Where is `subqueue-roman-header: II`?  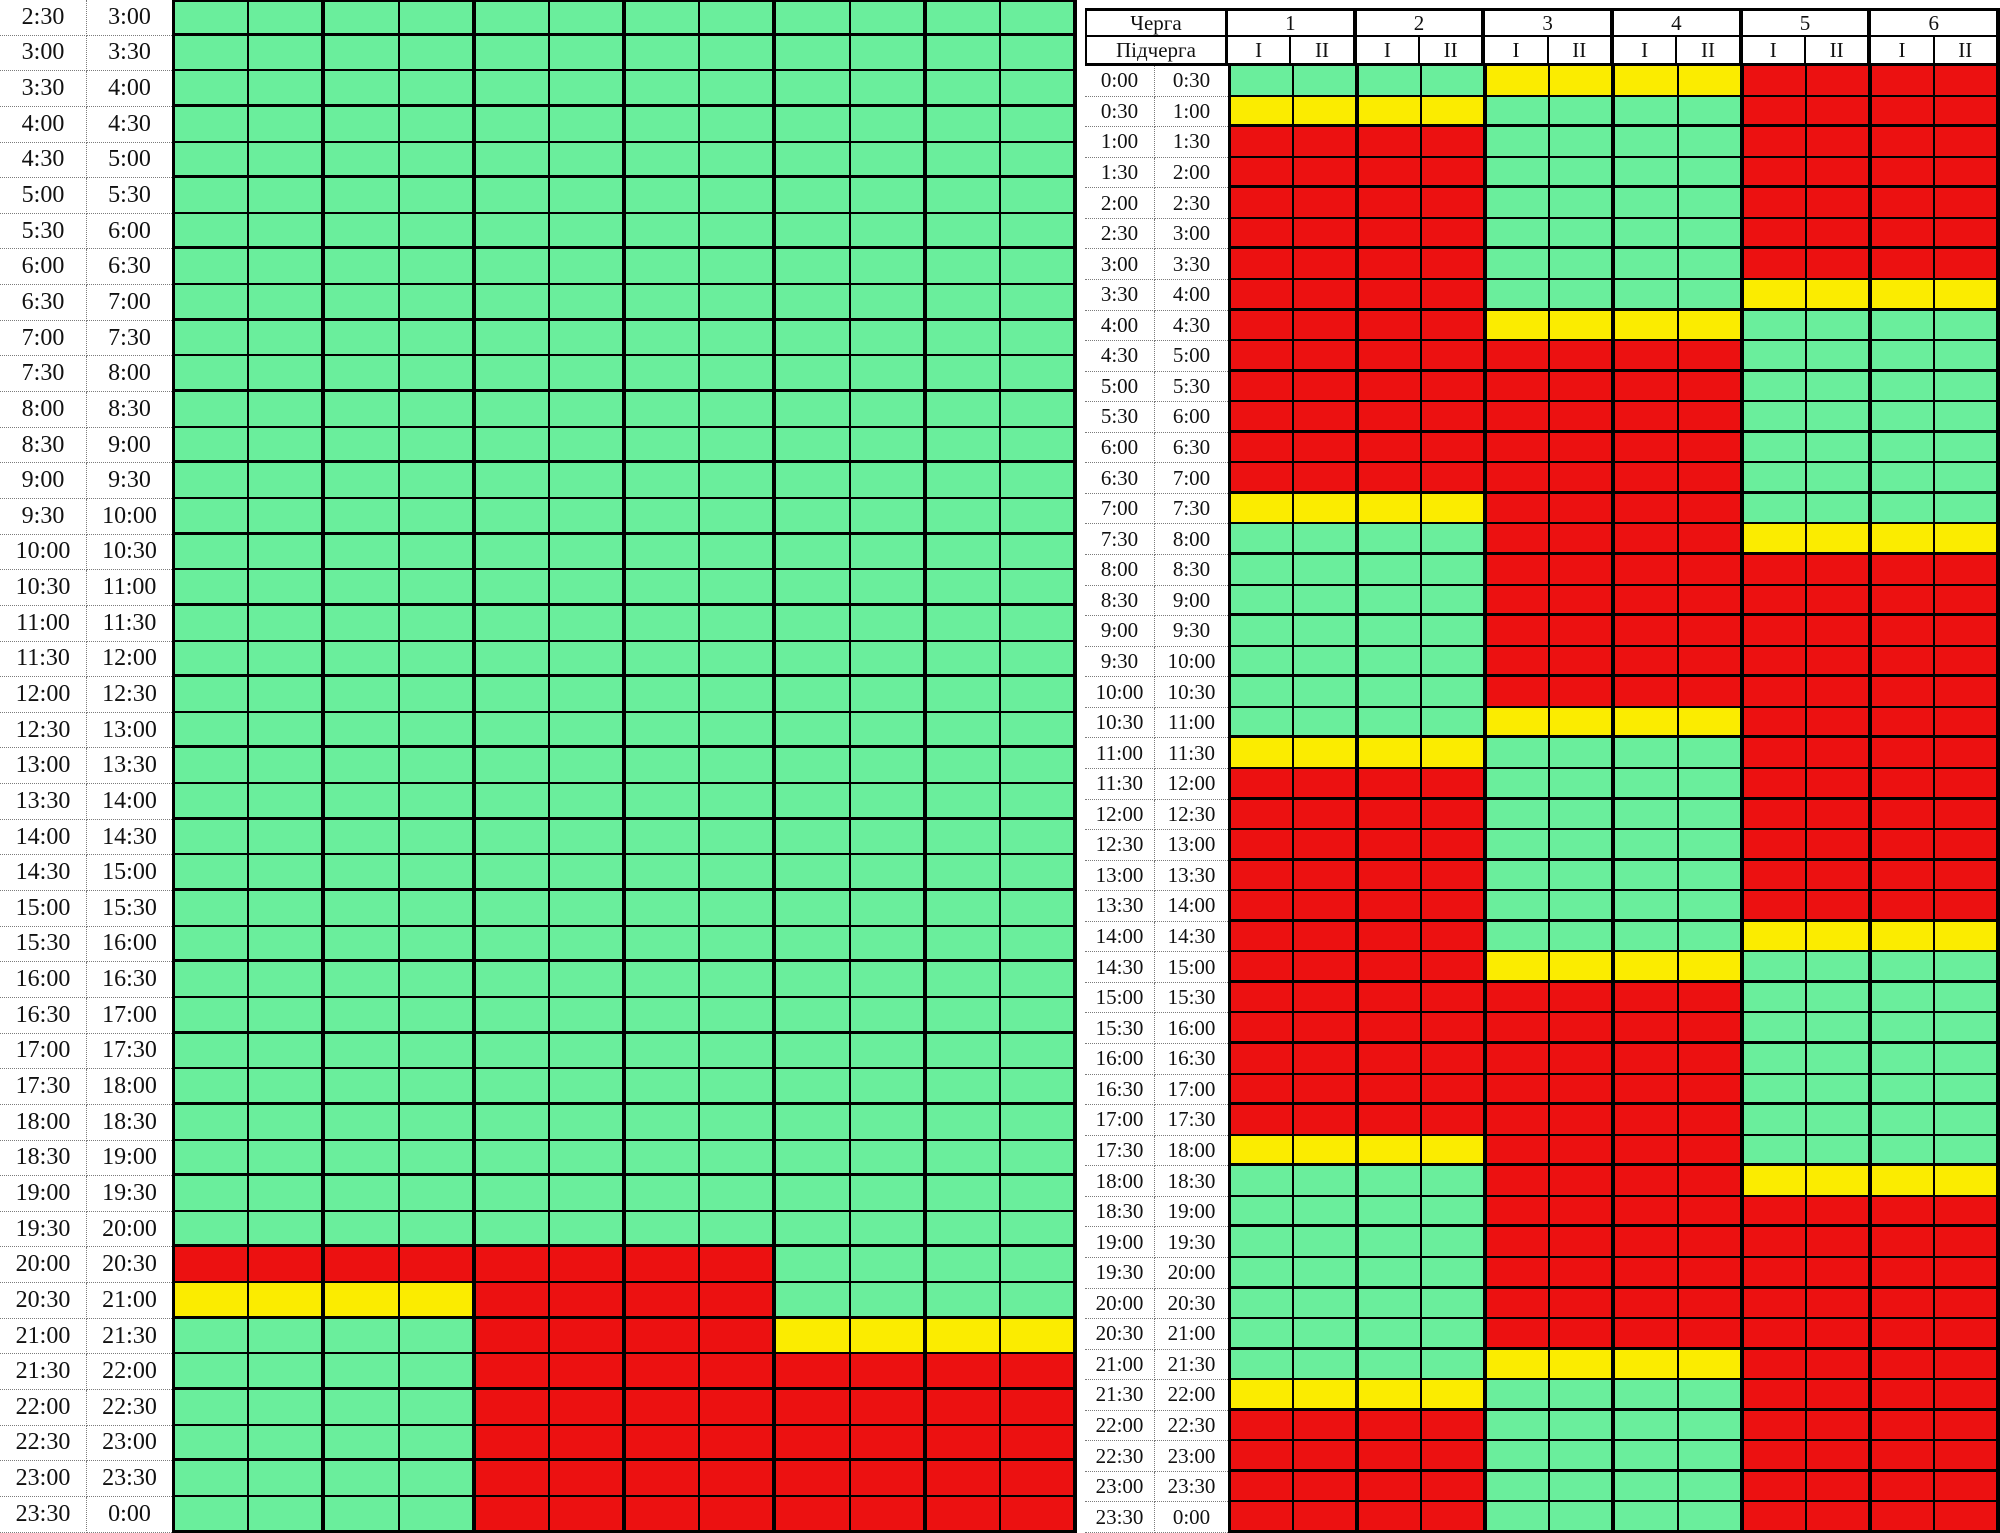
subqueue-roman-header: II is located at coordinates (1710, 51).